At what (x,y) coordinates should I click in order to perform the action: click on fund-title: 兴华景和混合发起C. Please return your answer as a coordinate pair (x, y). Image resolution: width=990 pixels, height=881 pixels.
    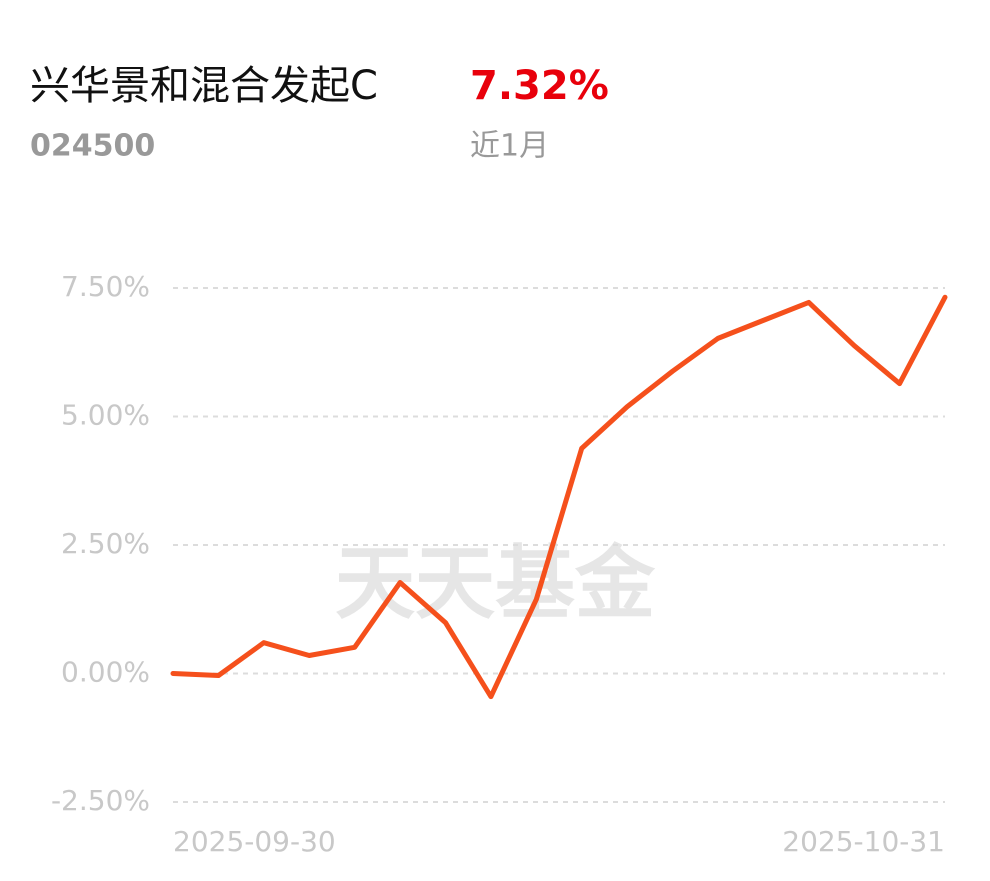
    Looking at the image, I should click on (204, 86).